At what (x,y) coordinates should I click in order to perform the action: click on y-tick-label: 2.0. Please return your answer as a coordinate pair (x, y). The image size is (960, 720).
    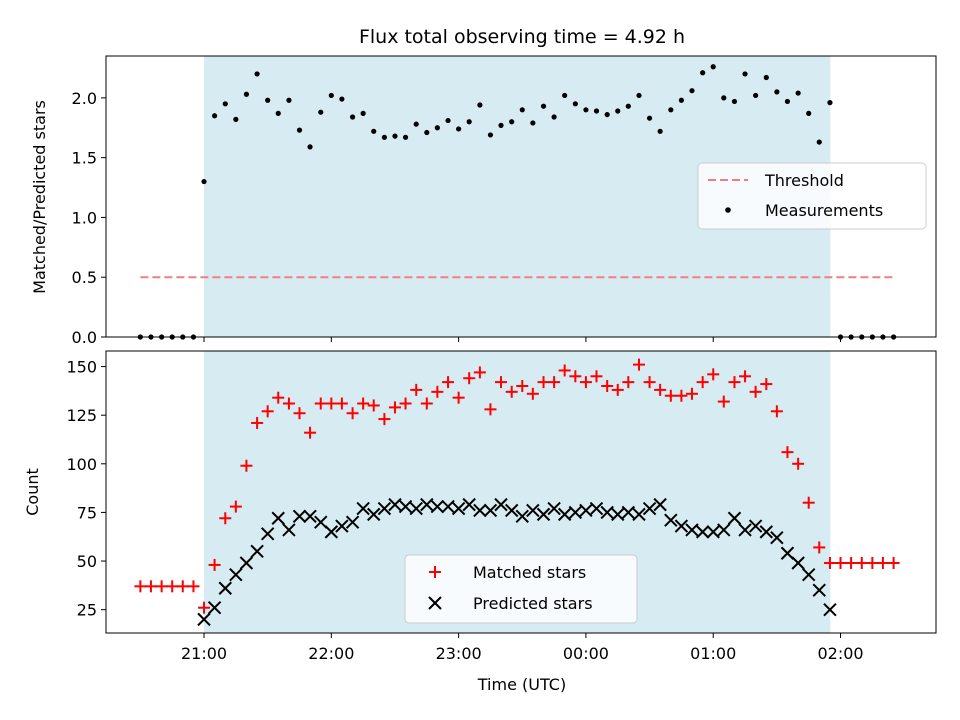
    Looking at the image, I should click on (84, 98).